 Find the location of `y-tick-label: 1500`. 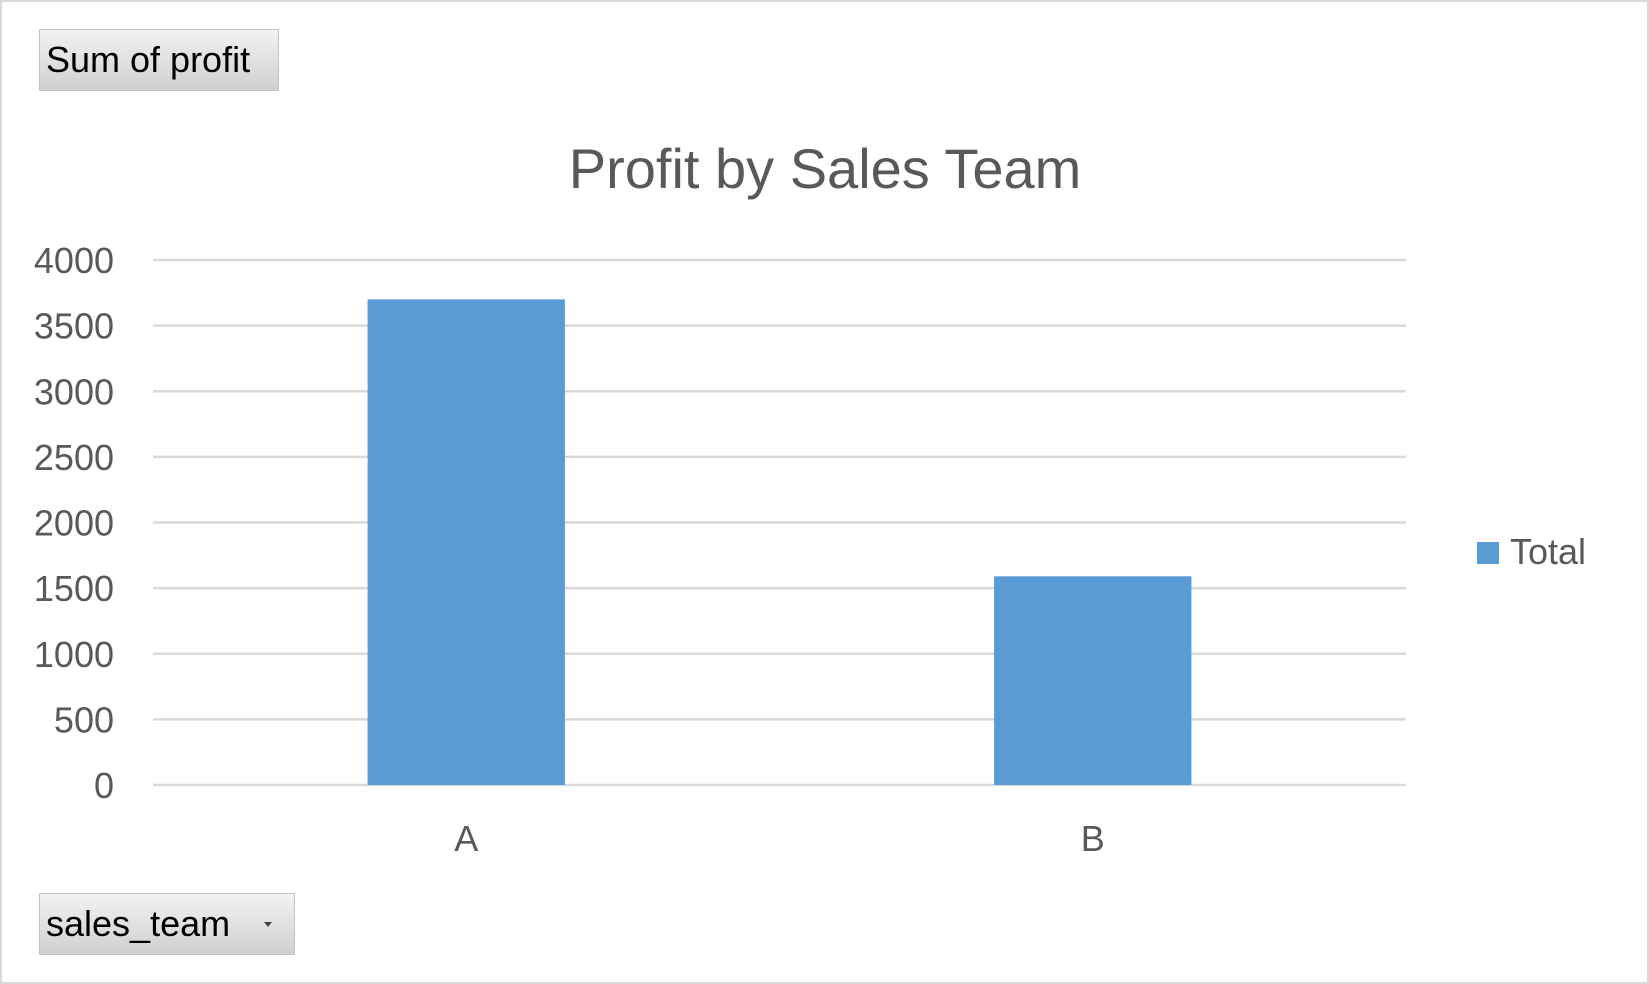

y-tick-label: 1500 is located at coordinates (74, 588).